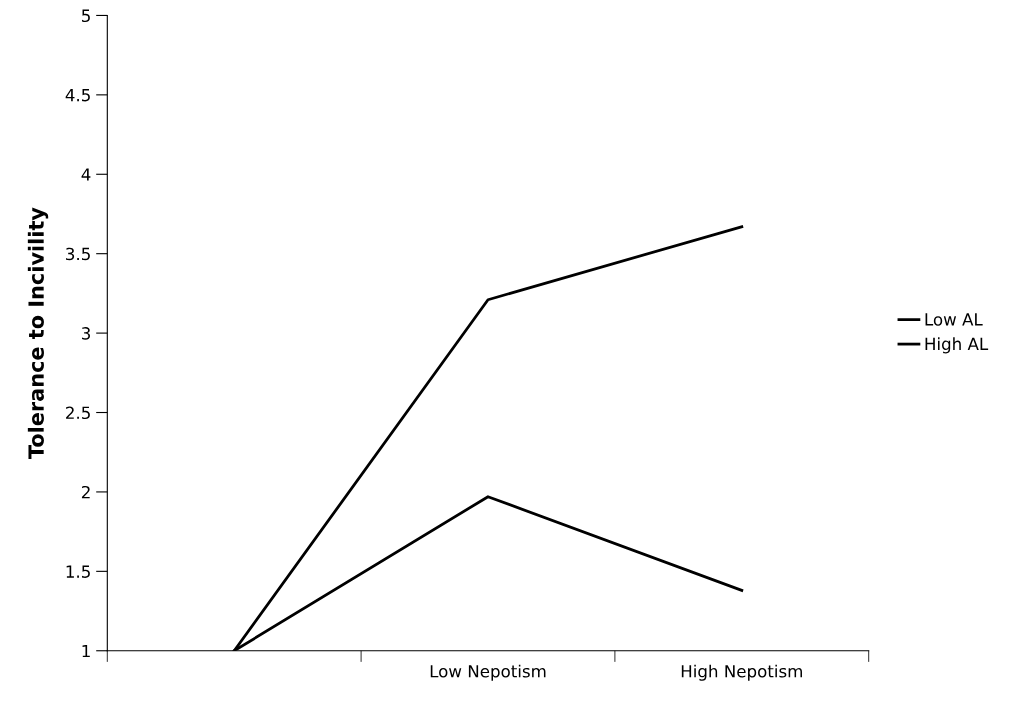  What do you see at coordinates (86, 174) in the screenshot?
I see `y-tick-label: 4` at bounding box center [86, 174].